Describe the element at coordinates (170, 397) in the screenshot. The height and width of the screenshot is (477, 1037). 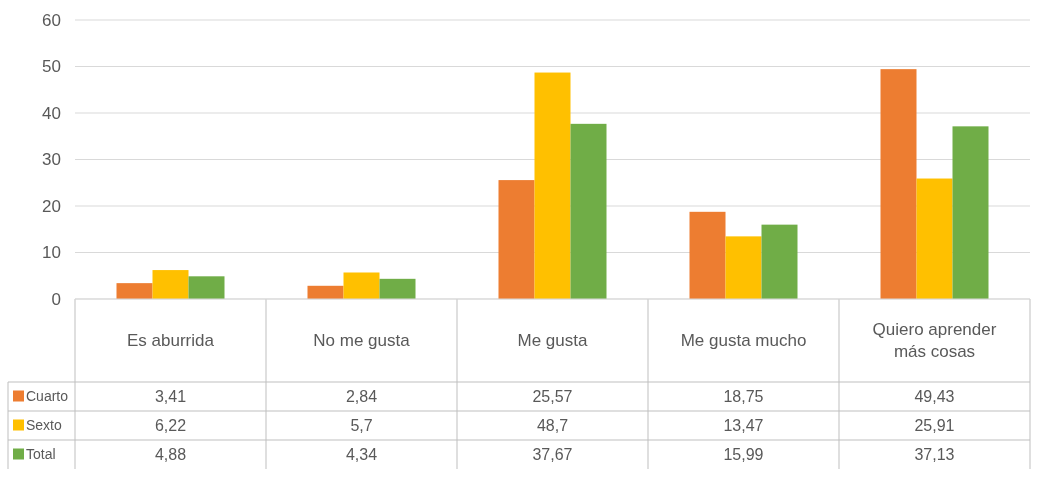
I see `data-label: 3,41` at that location.